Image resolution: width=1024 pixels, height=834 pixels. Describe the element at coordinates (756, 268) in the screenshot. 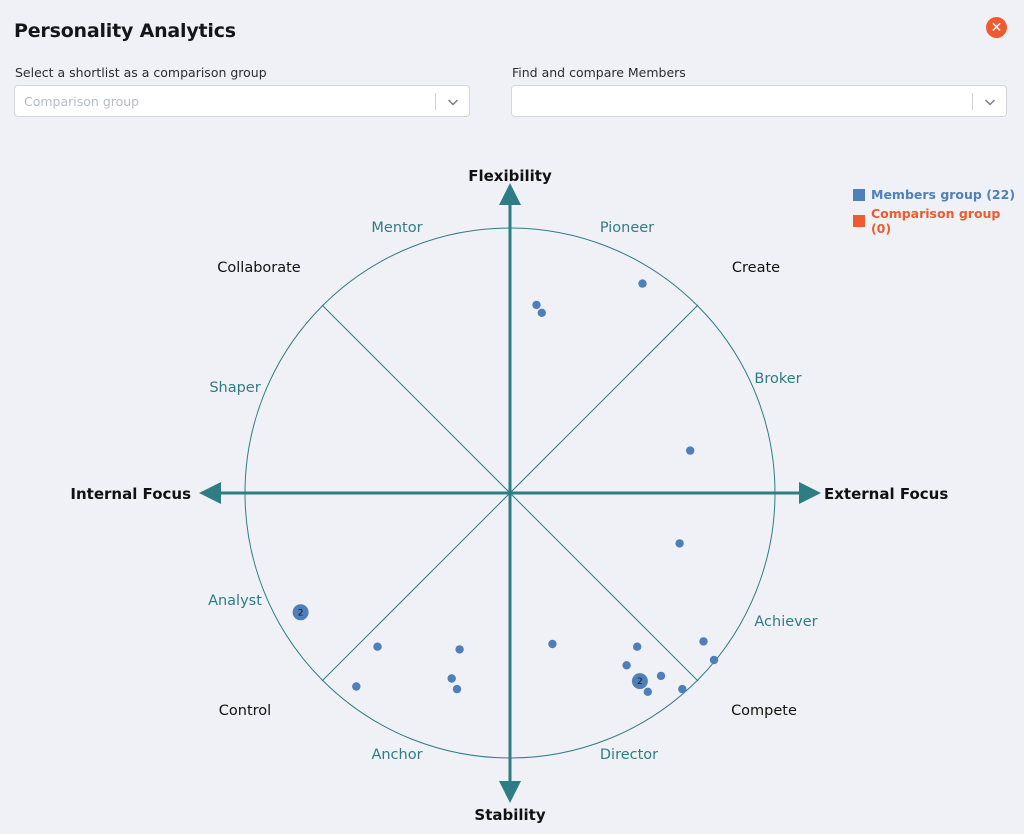

I see `corner-label-create: Create` at that location.